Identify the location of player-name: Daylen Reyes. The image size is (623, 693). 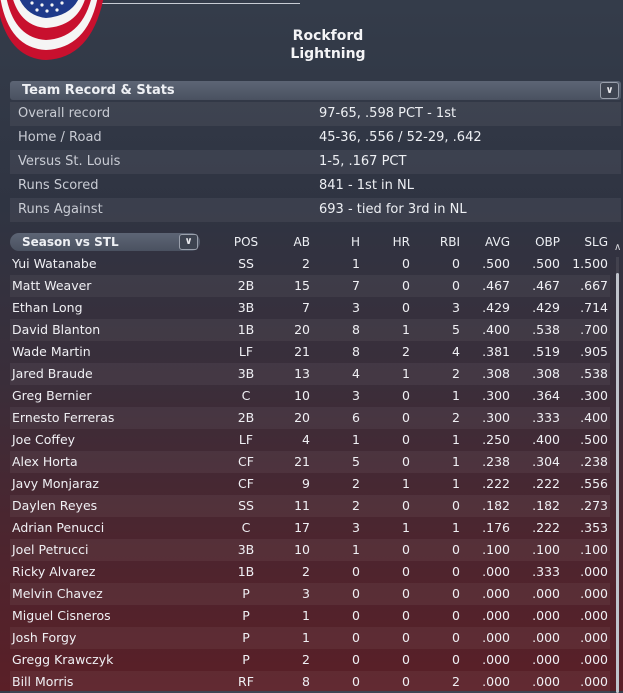
(55, 505).